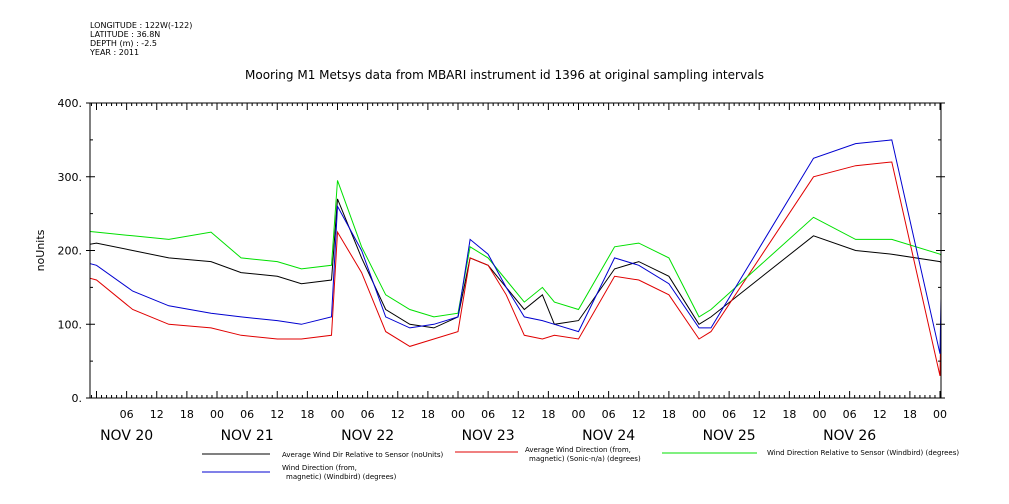 Image resolution: width=1009 pixels, height=504 pixels. I want to click on day-label: NOV 23, so click(488, 436).